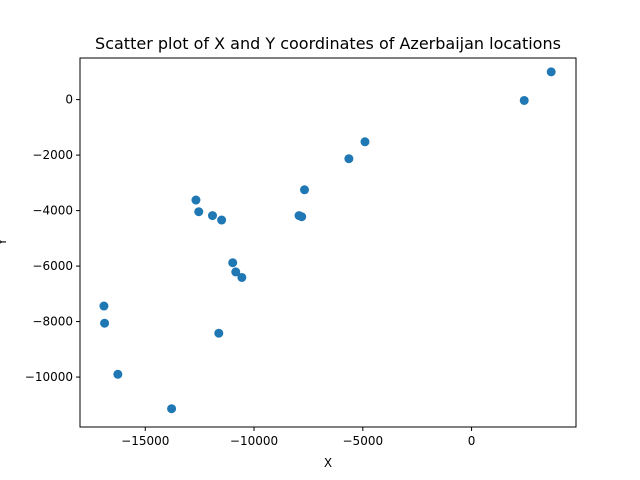 This screenshot has height=480, width=640. I want to click on y-tick-label: 0, so click(69, 100).